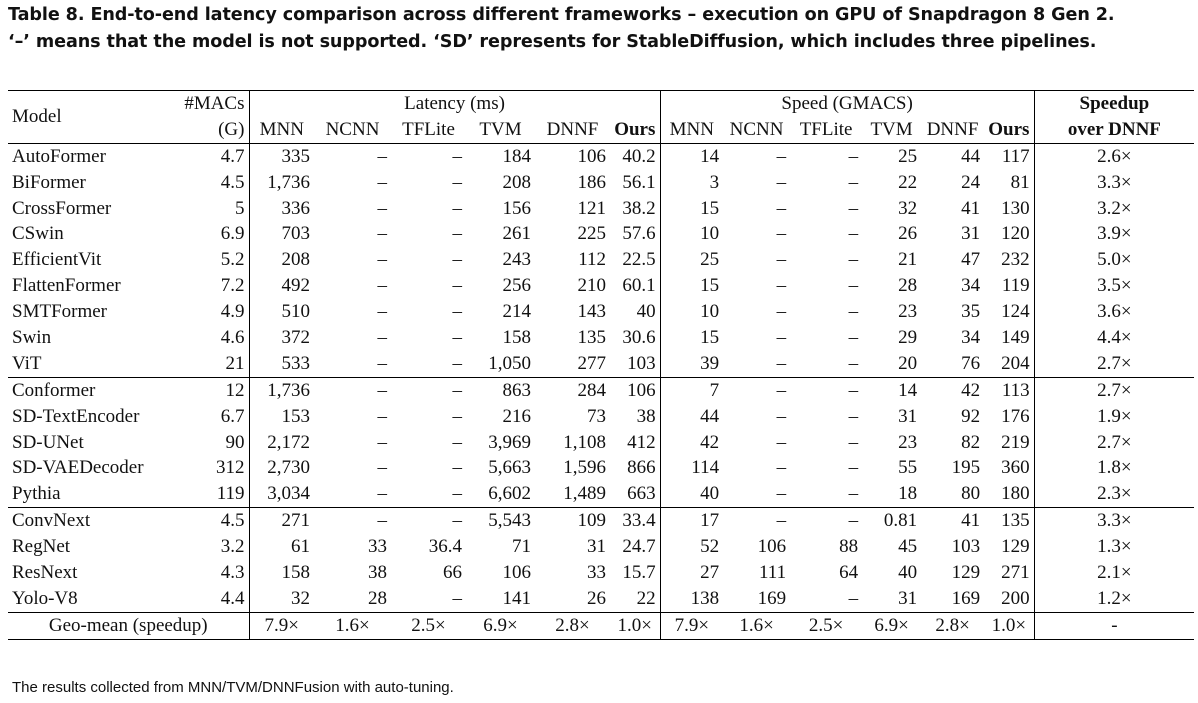  I want to click on macs-unit-header: (G), so click(231, 129).